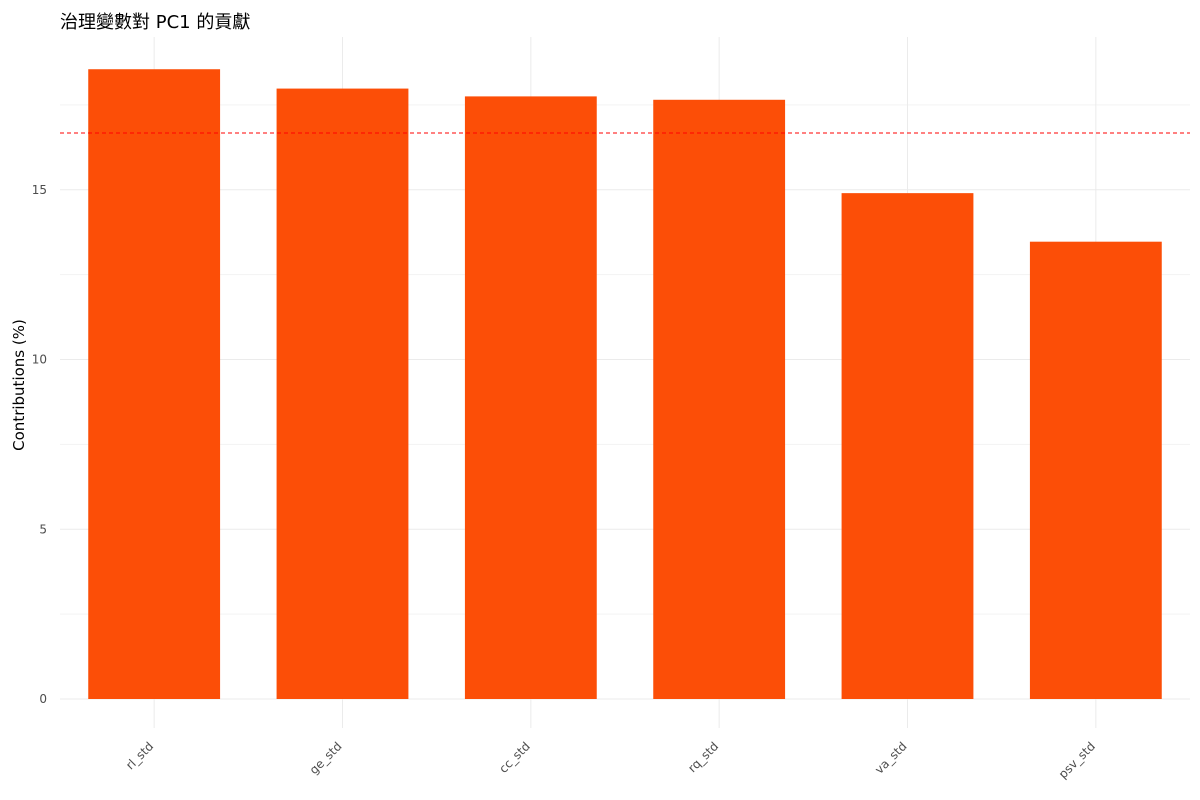 This screenshot has height=800, width=1200. I want to click on y-axis-ticks: 0 5 10 15, so click(39, 444).